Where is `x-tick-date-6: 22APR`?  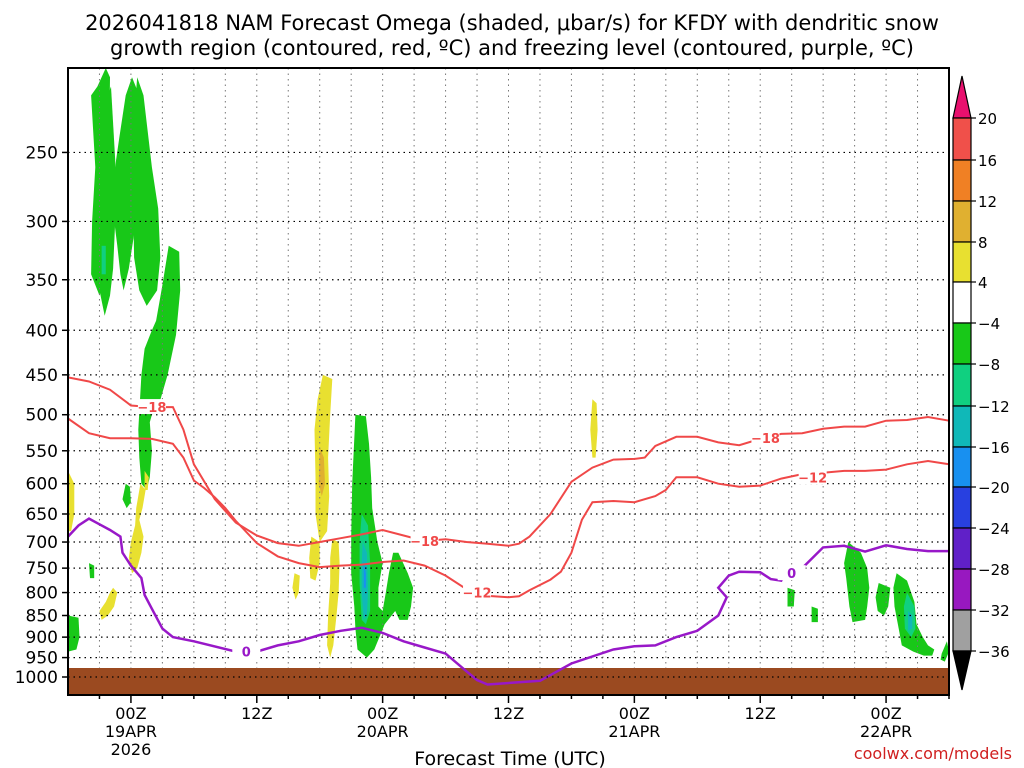
x-tick-date-6: 22APR is located at coordinates (886, 731).